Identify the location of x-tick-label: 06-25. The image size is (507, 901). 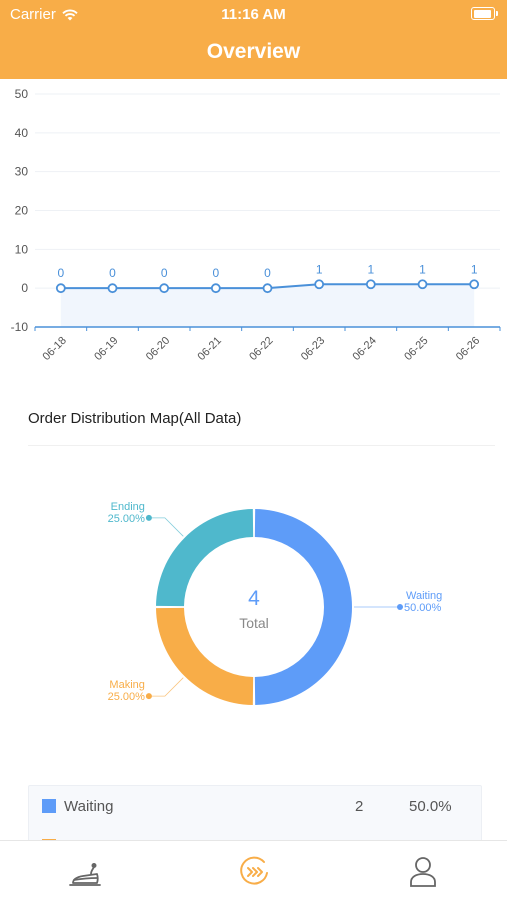
(416, 349).